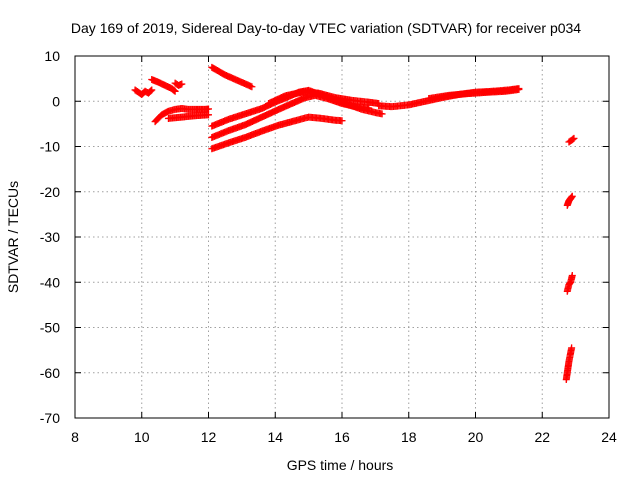  I want to click on y-tick-label: -50, so click(50, 328).